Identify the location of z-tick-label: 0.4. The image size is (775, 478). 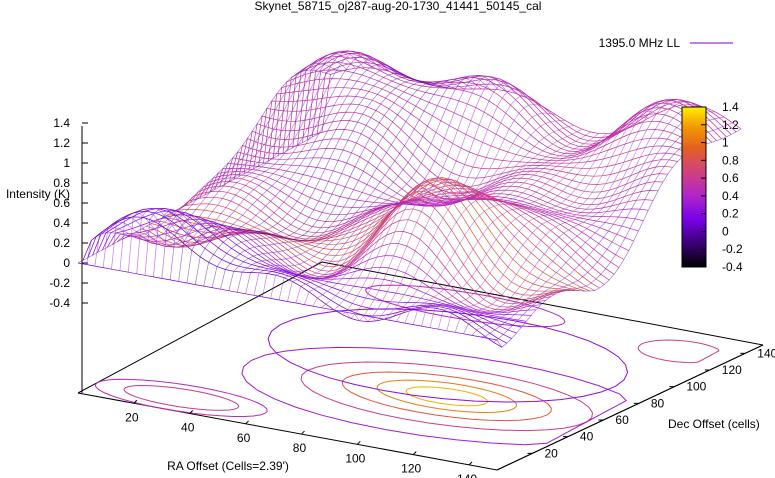
(61, 223).